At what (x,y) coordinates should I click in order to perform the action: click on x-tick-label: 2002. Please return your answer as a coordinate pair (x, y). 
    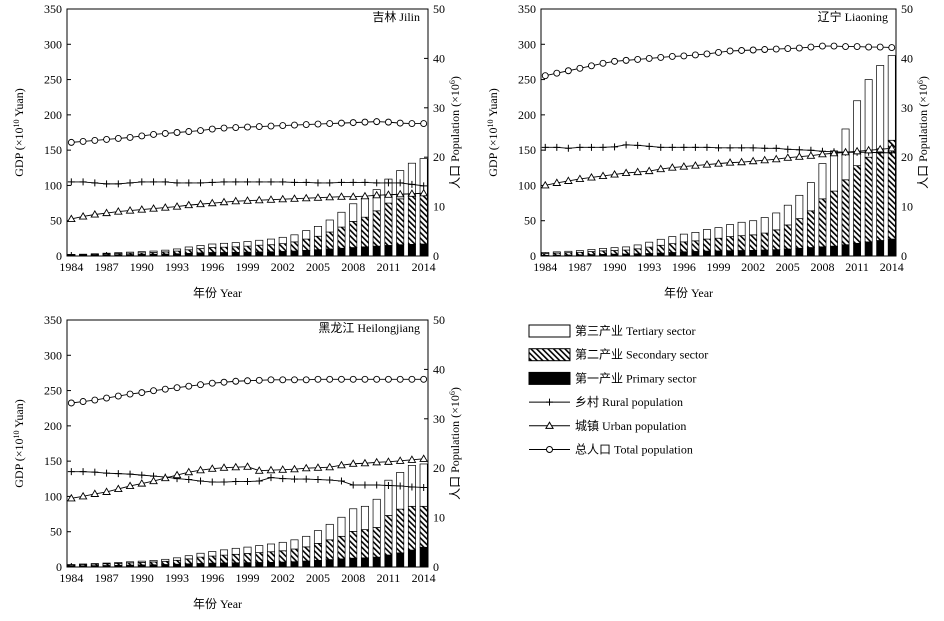
    Looking at the image, I should click on (283, 267).